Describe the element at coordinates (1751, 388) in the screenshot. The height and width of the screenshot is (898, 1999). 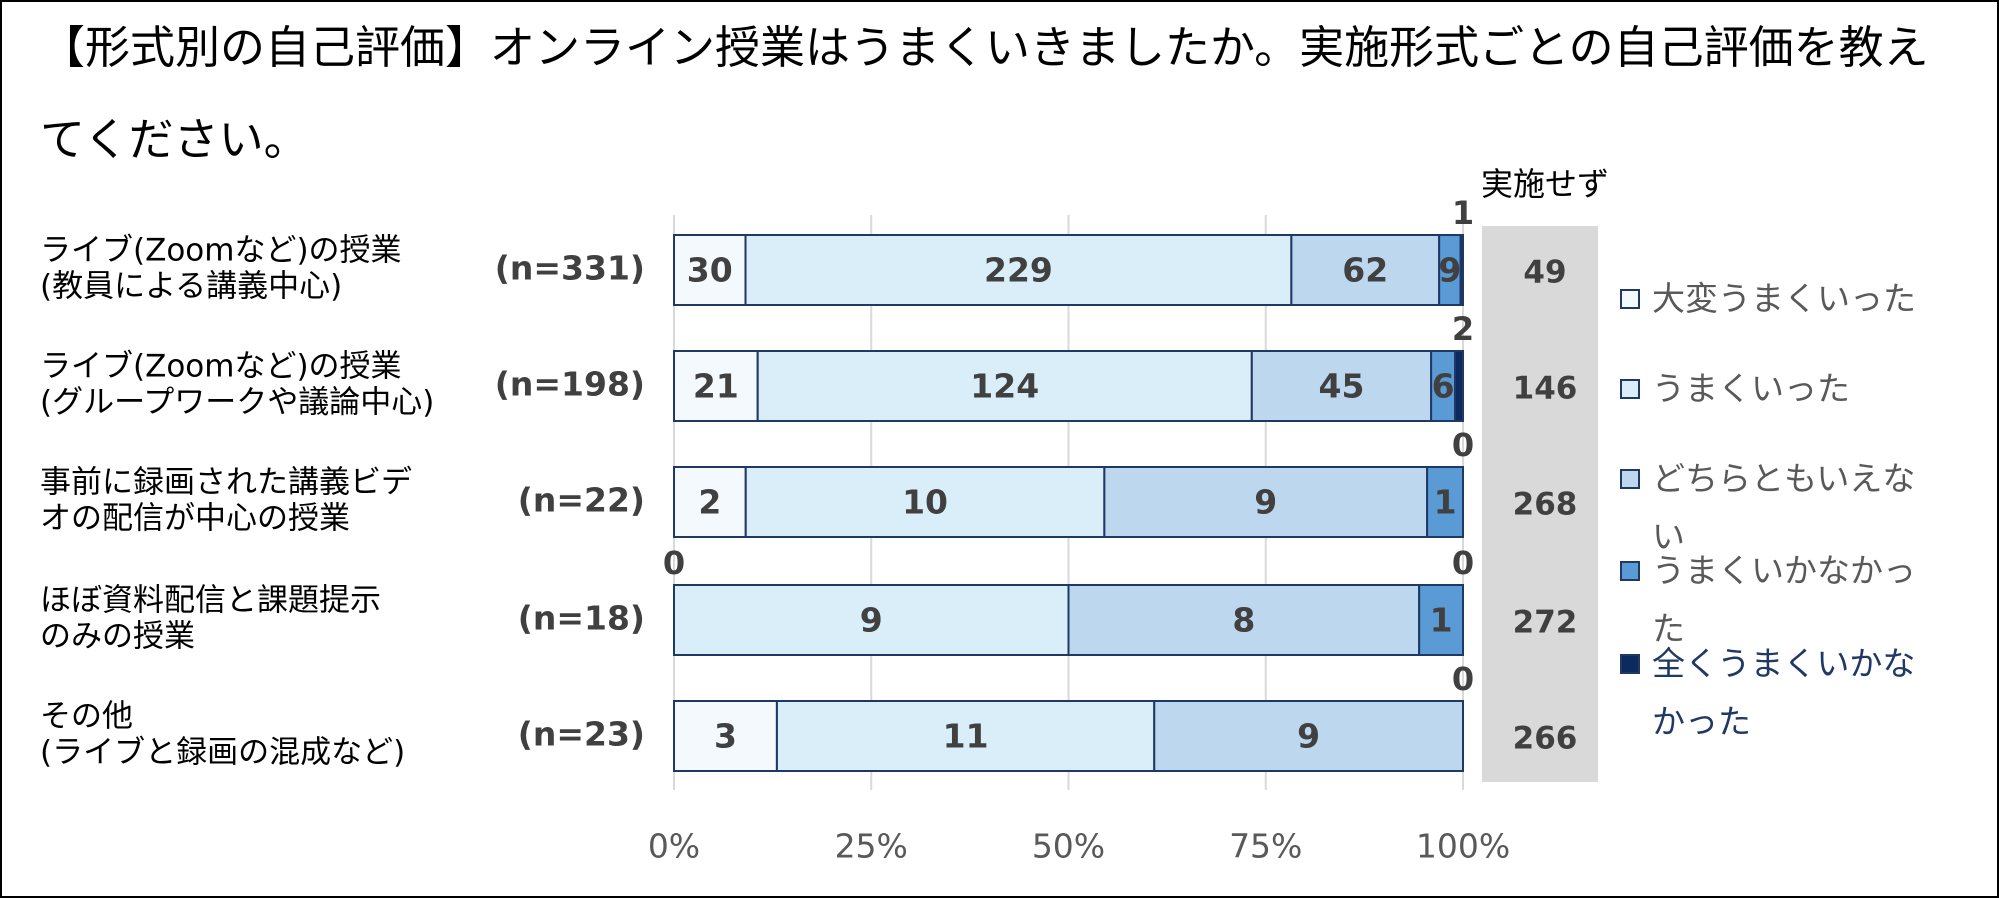
I see `legend-label: うまくいった` at that location.